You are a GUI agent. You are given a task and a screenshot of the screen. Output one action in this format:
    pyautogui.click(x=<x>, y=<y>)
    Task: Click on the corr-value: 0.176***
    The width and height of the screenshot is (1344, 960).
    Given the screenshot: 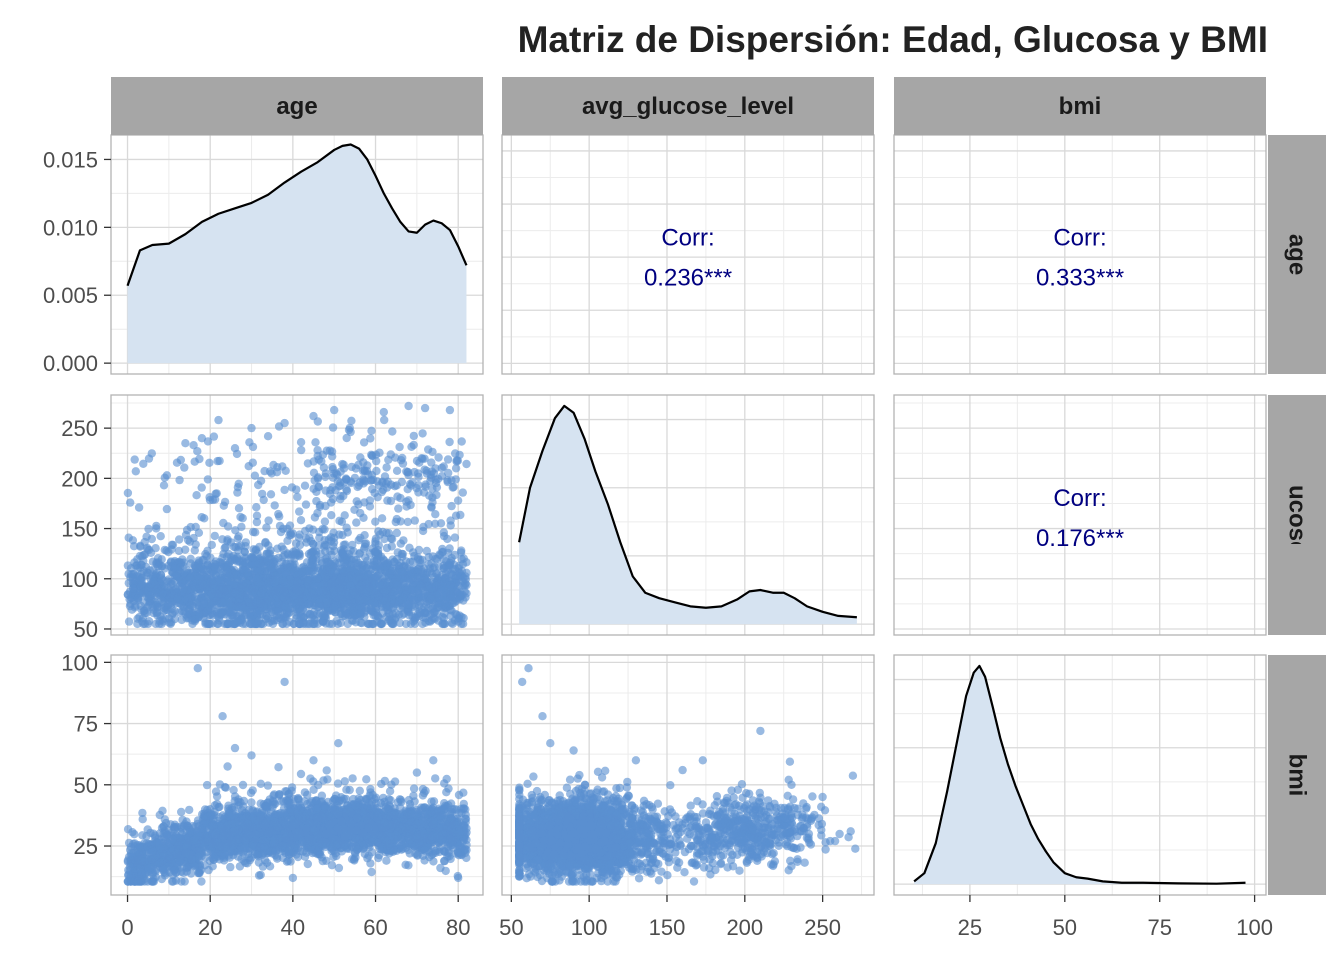 What is the action you would take?
    pyautogui.click(x=1080, y=538)
    